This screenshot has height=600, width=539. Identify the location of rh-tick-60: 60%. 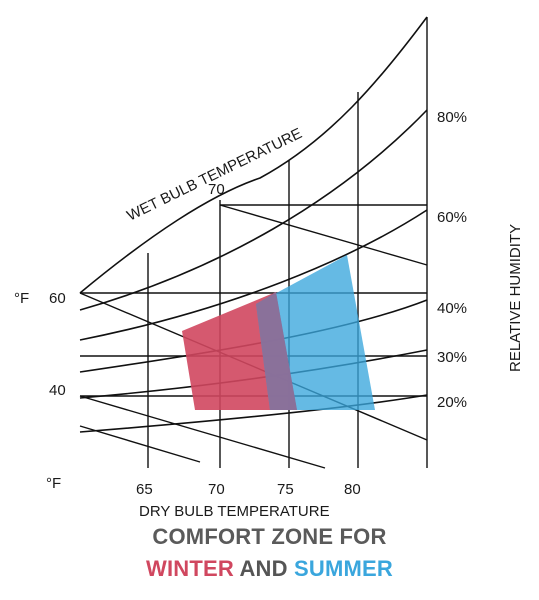
(452, 217).